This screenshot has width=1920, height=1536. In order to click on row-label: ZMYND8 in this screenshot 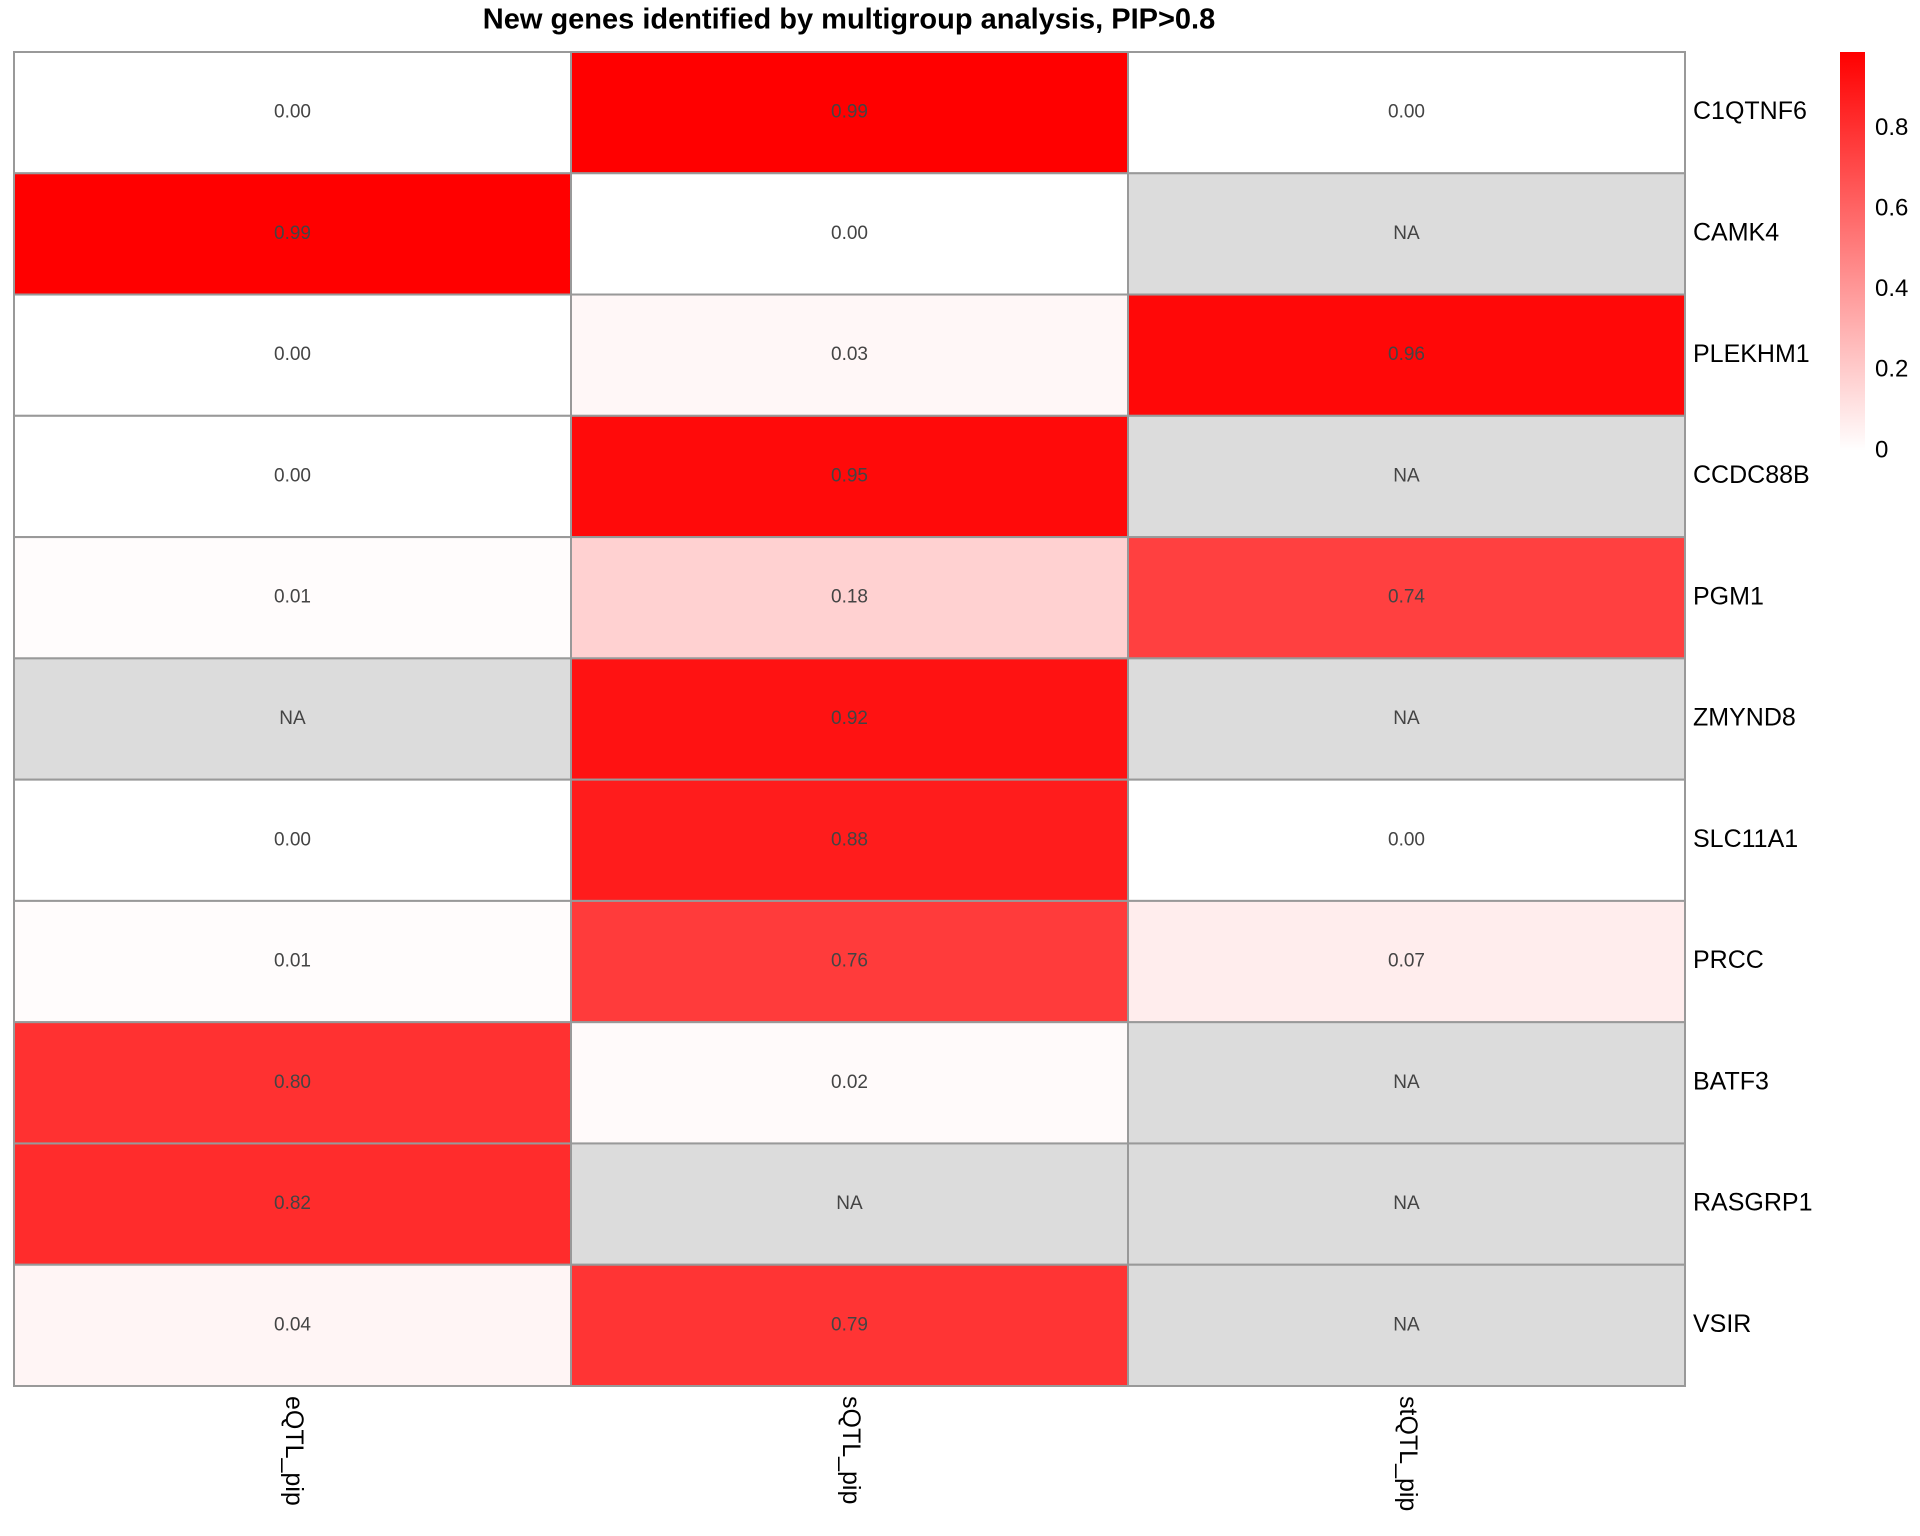, I will do `click(1744, 718)`.